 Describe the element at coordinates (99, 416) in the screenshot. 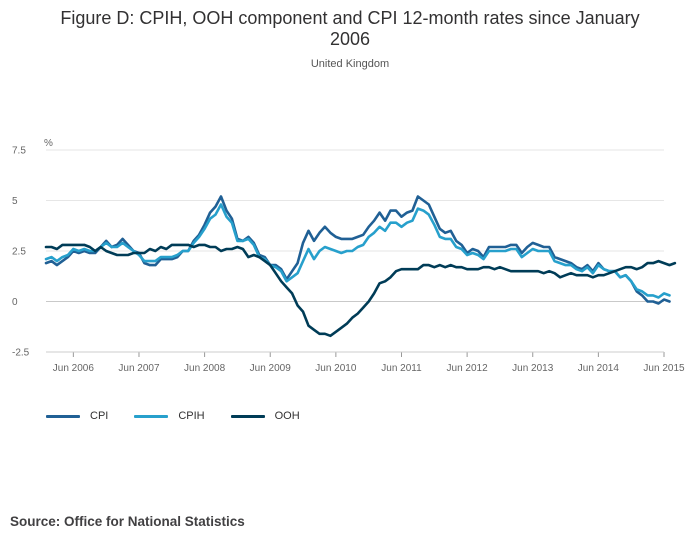

I see `legend-label-cpi: CPI` at that location.